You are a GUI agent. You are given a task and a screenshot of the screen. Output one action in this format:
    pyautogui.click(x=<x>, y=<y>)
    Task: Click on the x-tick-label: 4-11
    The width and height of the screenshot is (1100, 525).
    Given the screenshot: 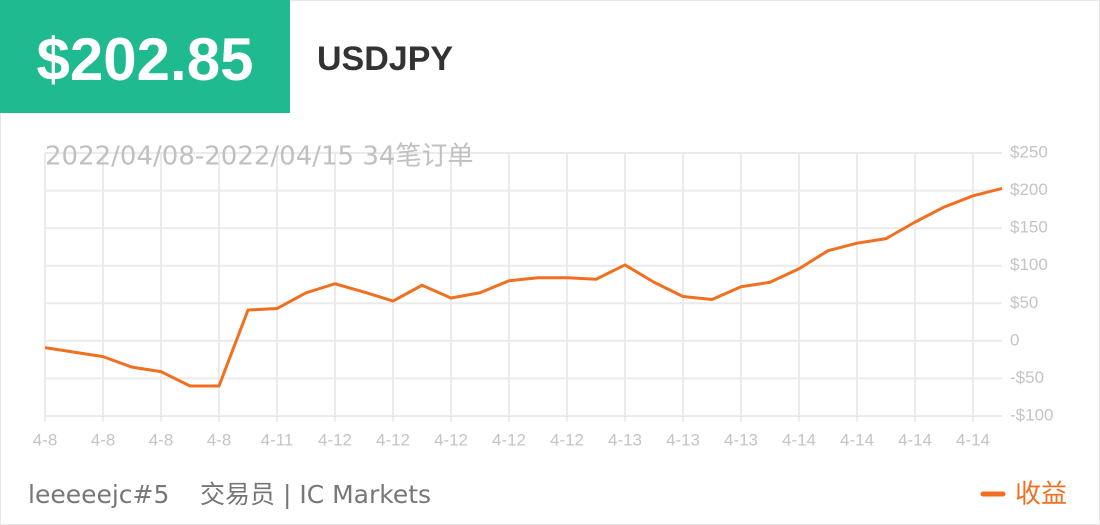 What is the action you would take?
    pyautogui.click(x=277, y=439)
    